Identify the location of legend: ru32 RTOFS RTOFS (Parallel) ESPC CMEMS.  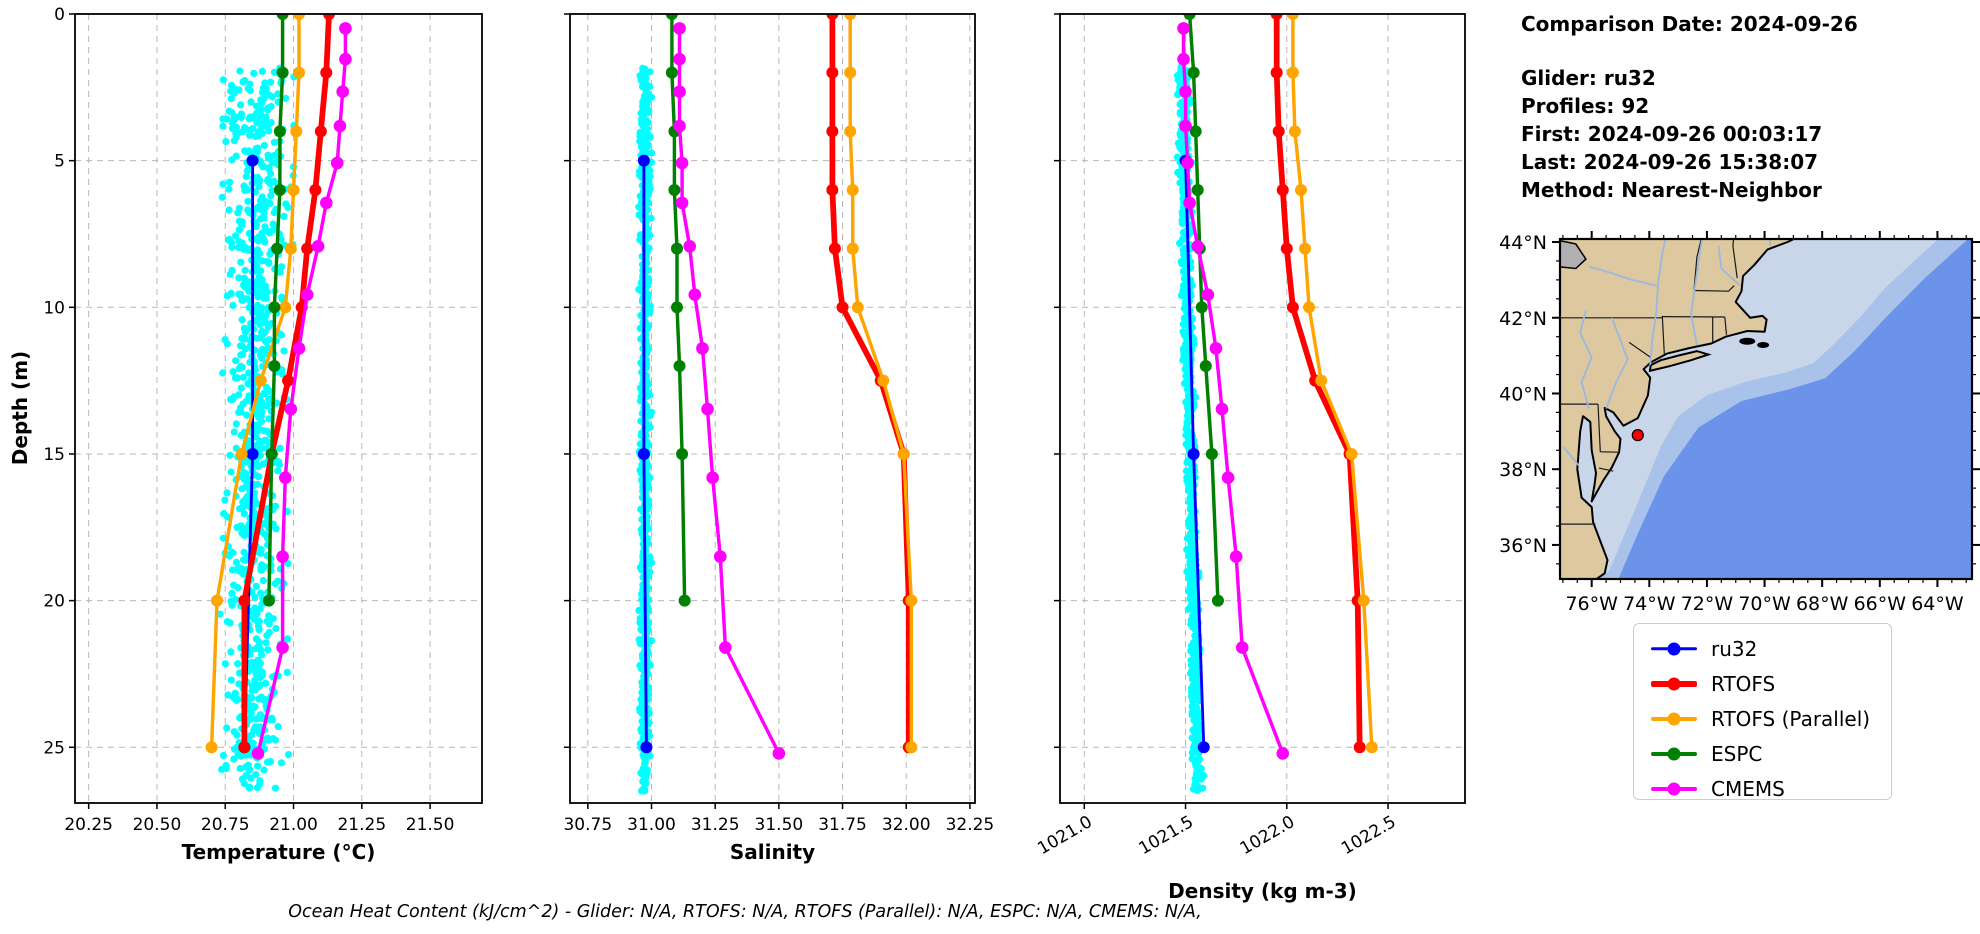
(1762, 712).